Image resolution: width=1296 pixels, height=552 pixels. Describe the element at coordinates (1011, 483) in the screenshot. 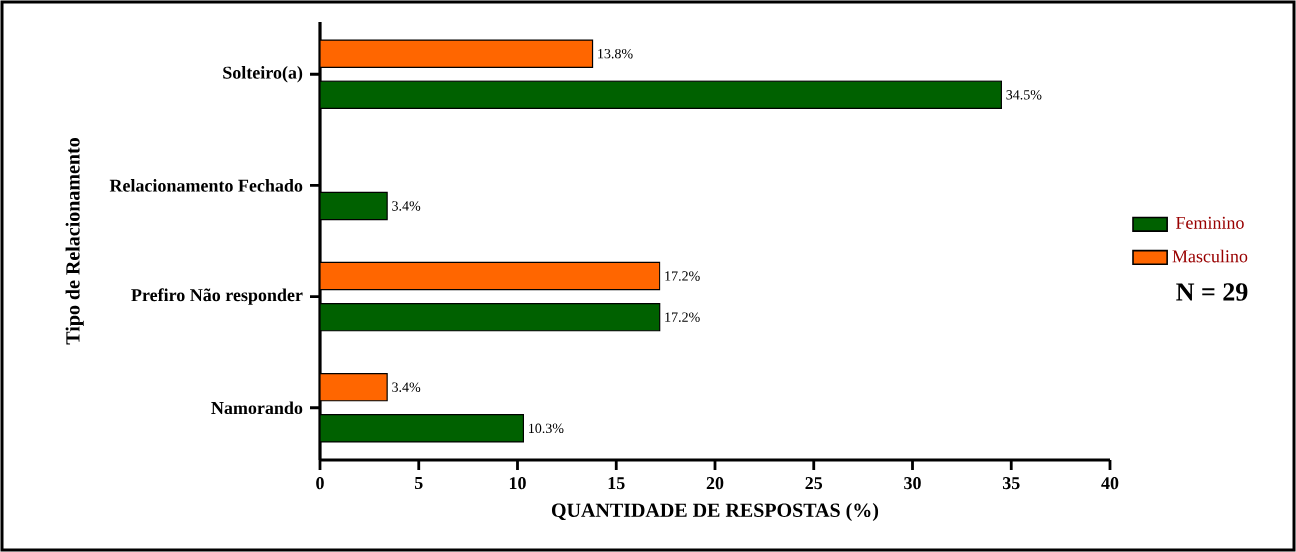

I see `x-tick-label: 35` at that location.